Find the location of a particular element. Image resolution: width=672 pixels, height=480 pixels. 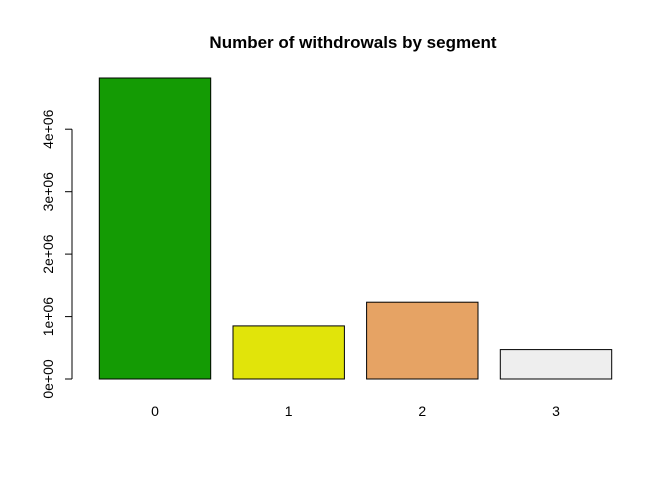

y-tick-label: 2e+06 is located at coordinates (48, 254).